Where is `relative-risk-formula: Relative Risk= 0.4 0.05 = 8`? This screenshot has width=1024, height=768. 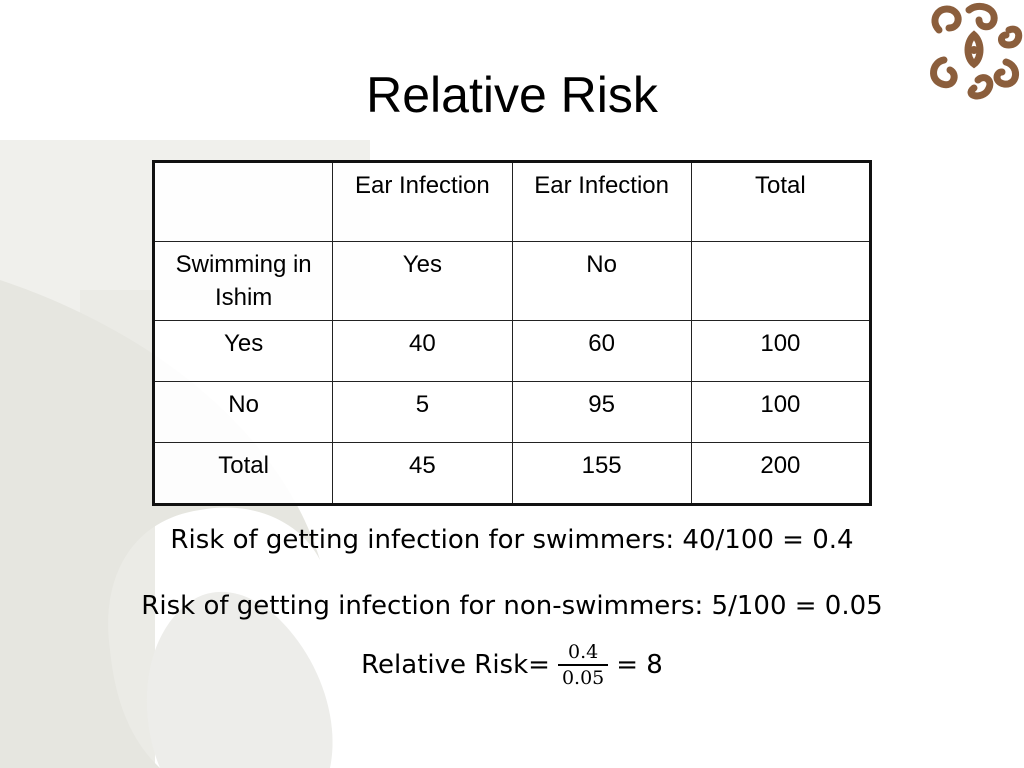
relative-risk-formula: Relative Risk= 0.4 0.05 = 8 is located at coordinates (512, 665).